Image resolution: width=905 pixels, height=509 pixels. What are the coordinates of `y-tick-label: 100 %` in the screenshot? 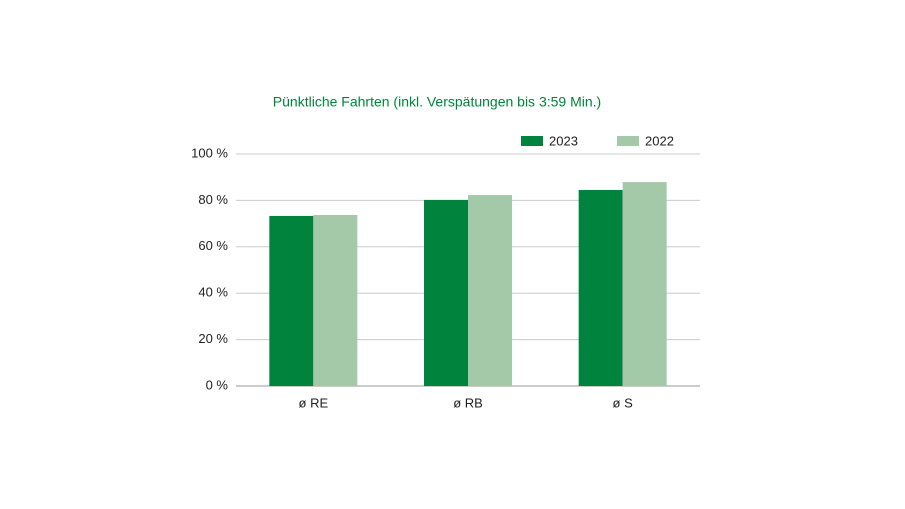 It's located at (209, 152).